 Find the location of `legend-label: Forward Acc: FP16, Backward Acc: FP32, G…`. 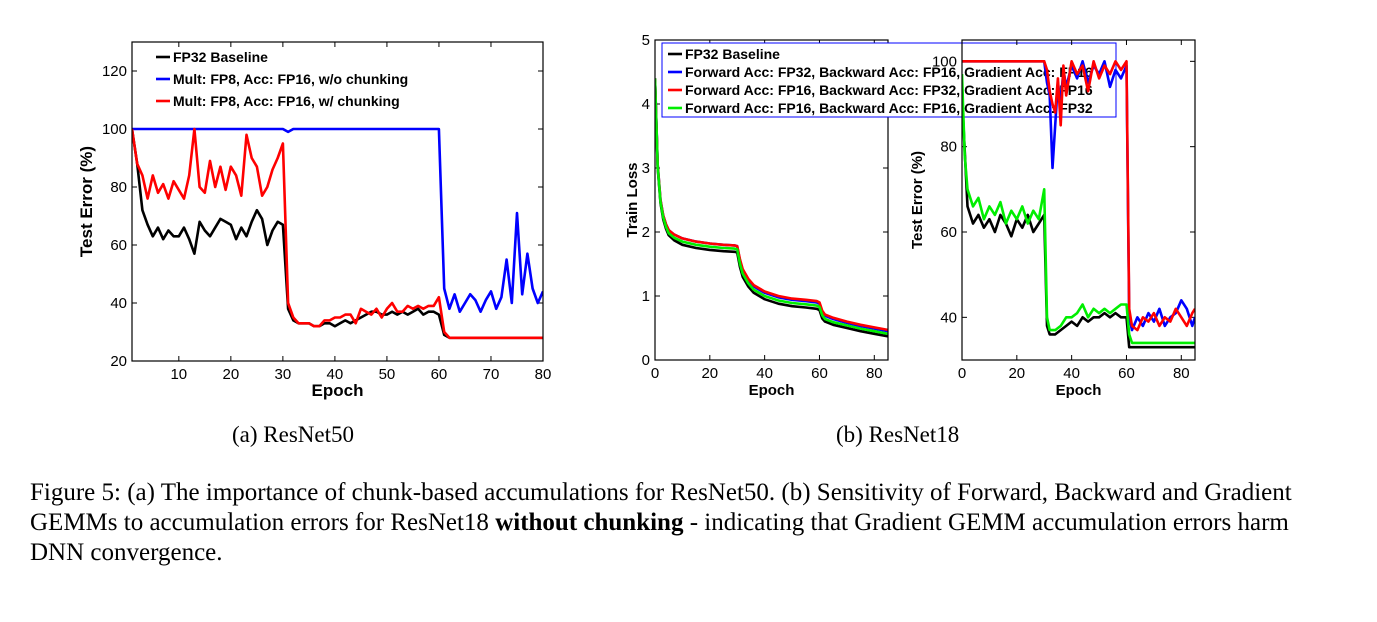

legend-label: Forward Acc: FP16, Backward Acc: FP32, G… is located at coordinates (889, 90).